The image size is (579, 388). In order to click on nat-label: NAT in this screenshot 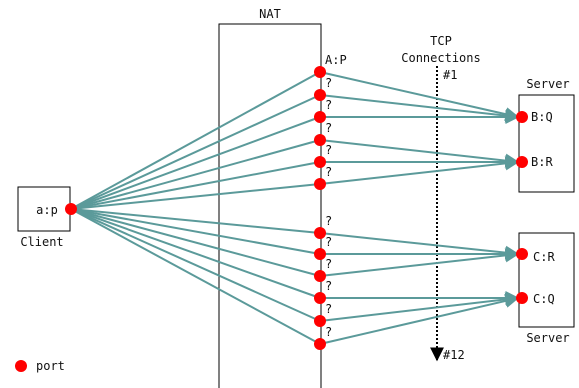, I will do `click(270, 14)`.